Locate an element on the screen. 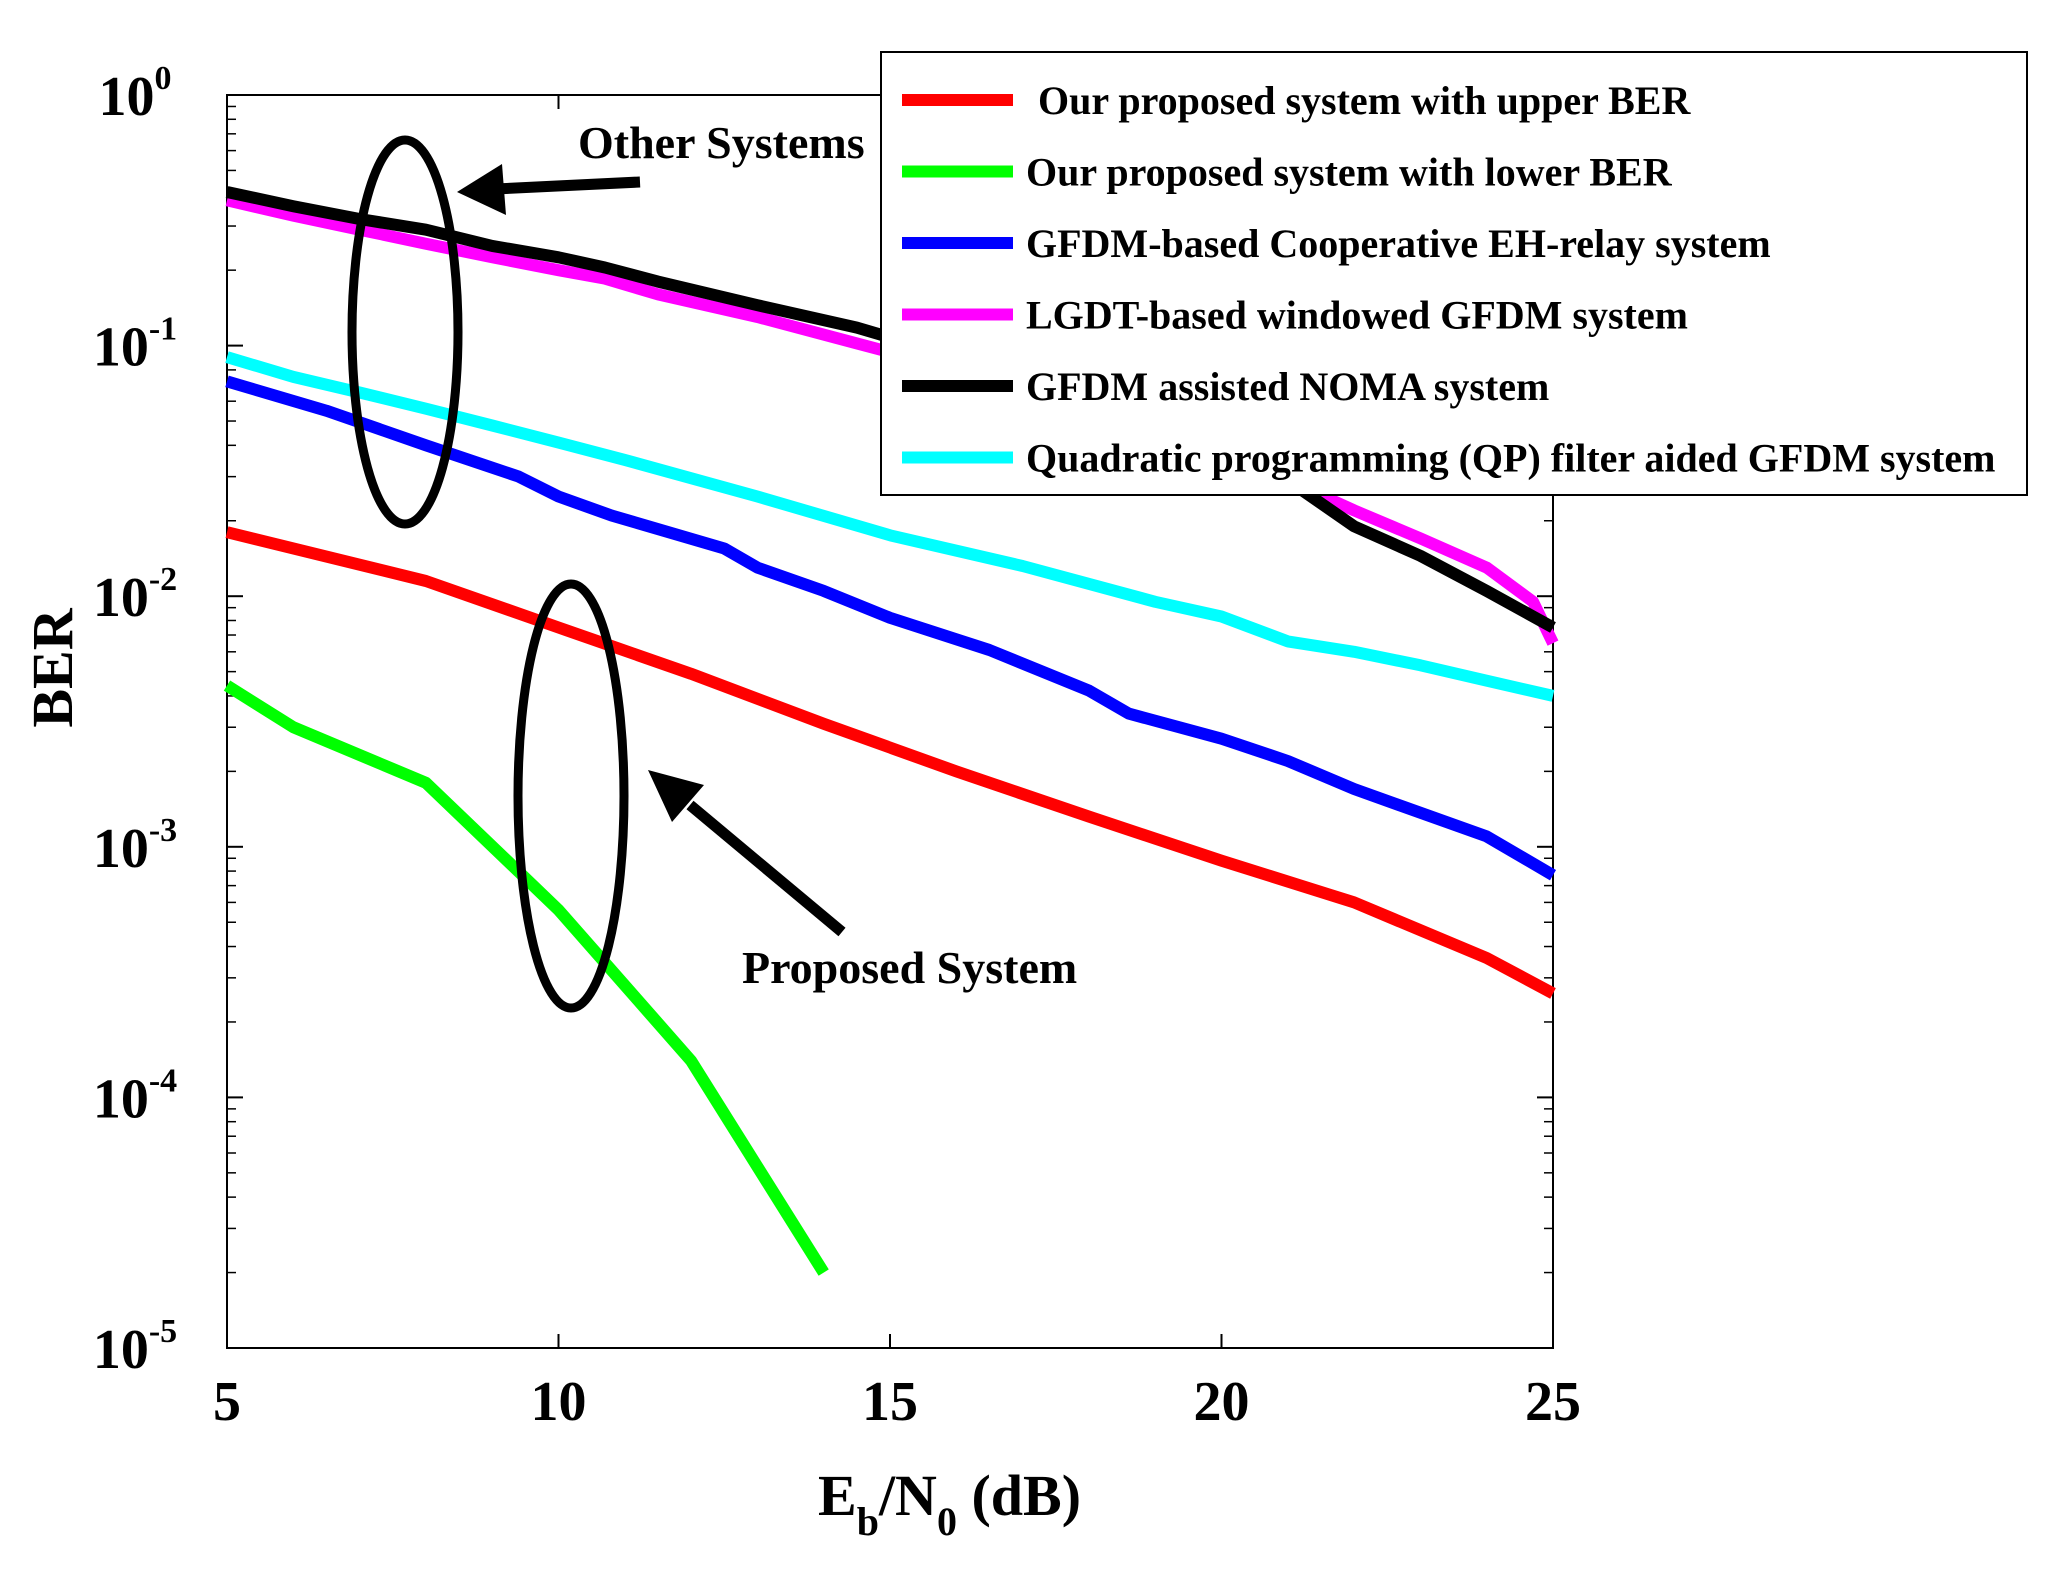  legend-label: GFDM-based Cooperative EH-relay system is located at coordinates (1398, 243).